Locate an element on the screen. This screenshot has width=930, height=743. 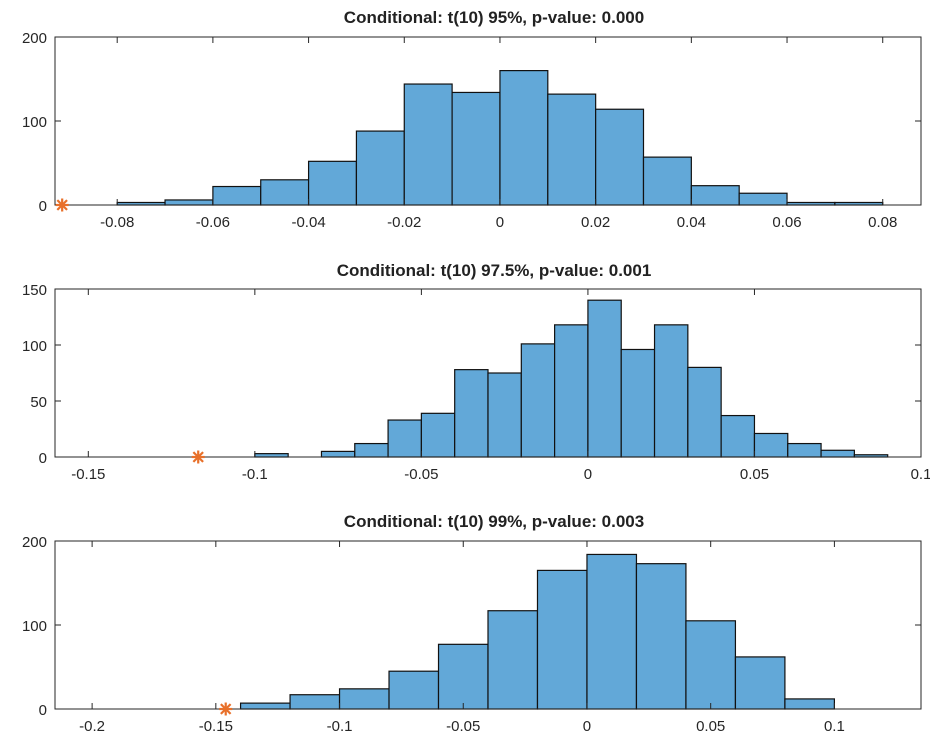
x-tick-label: -0.2 is located at coordinates (92, 726).